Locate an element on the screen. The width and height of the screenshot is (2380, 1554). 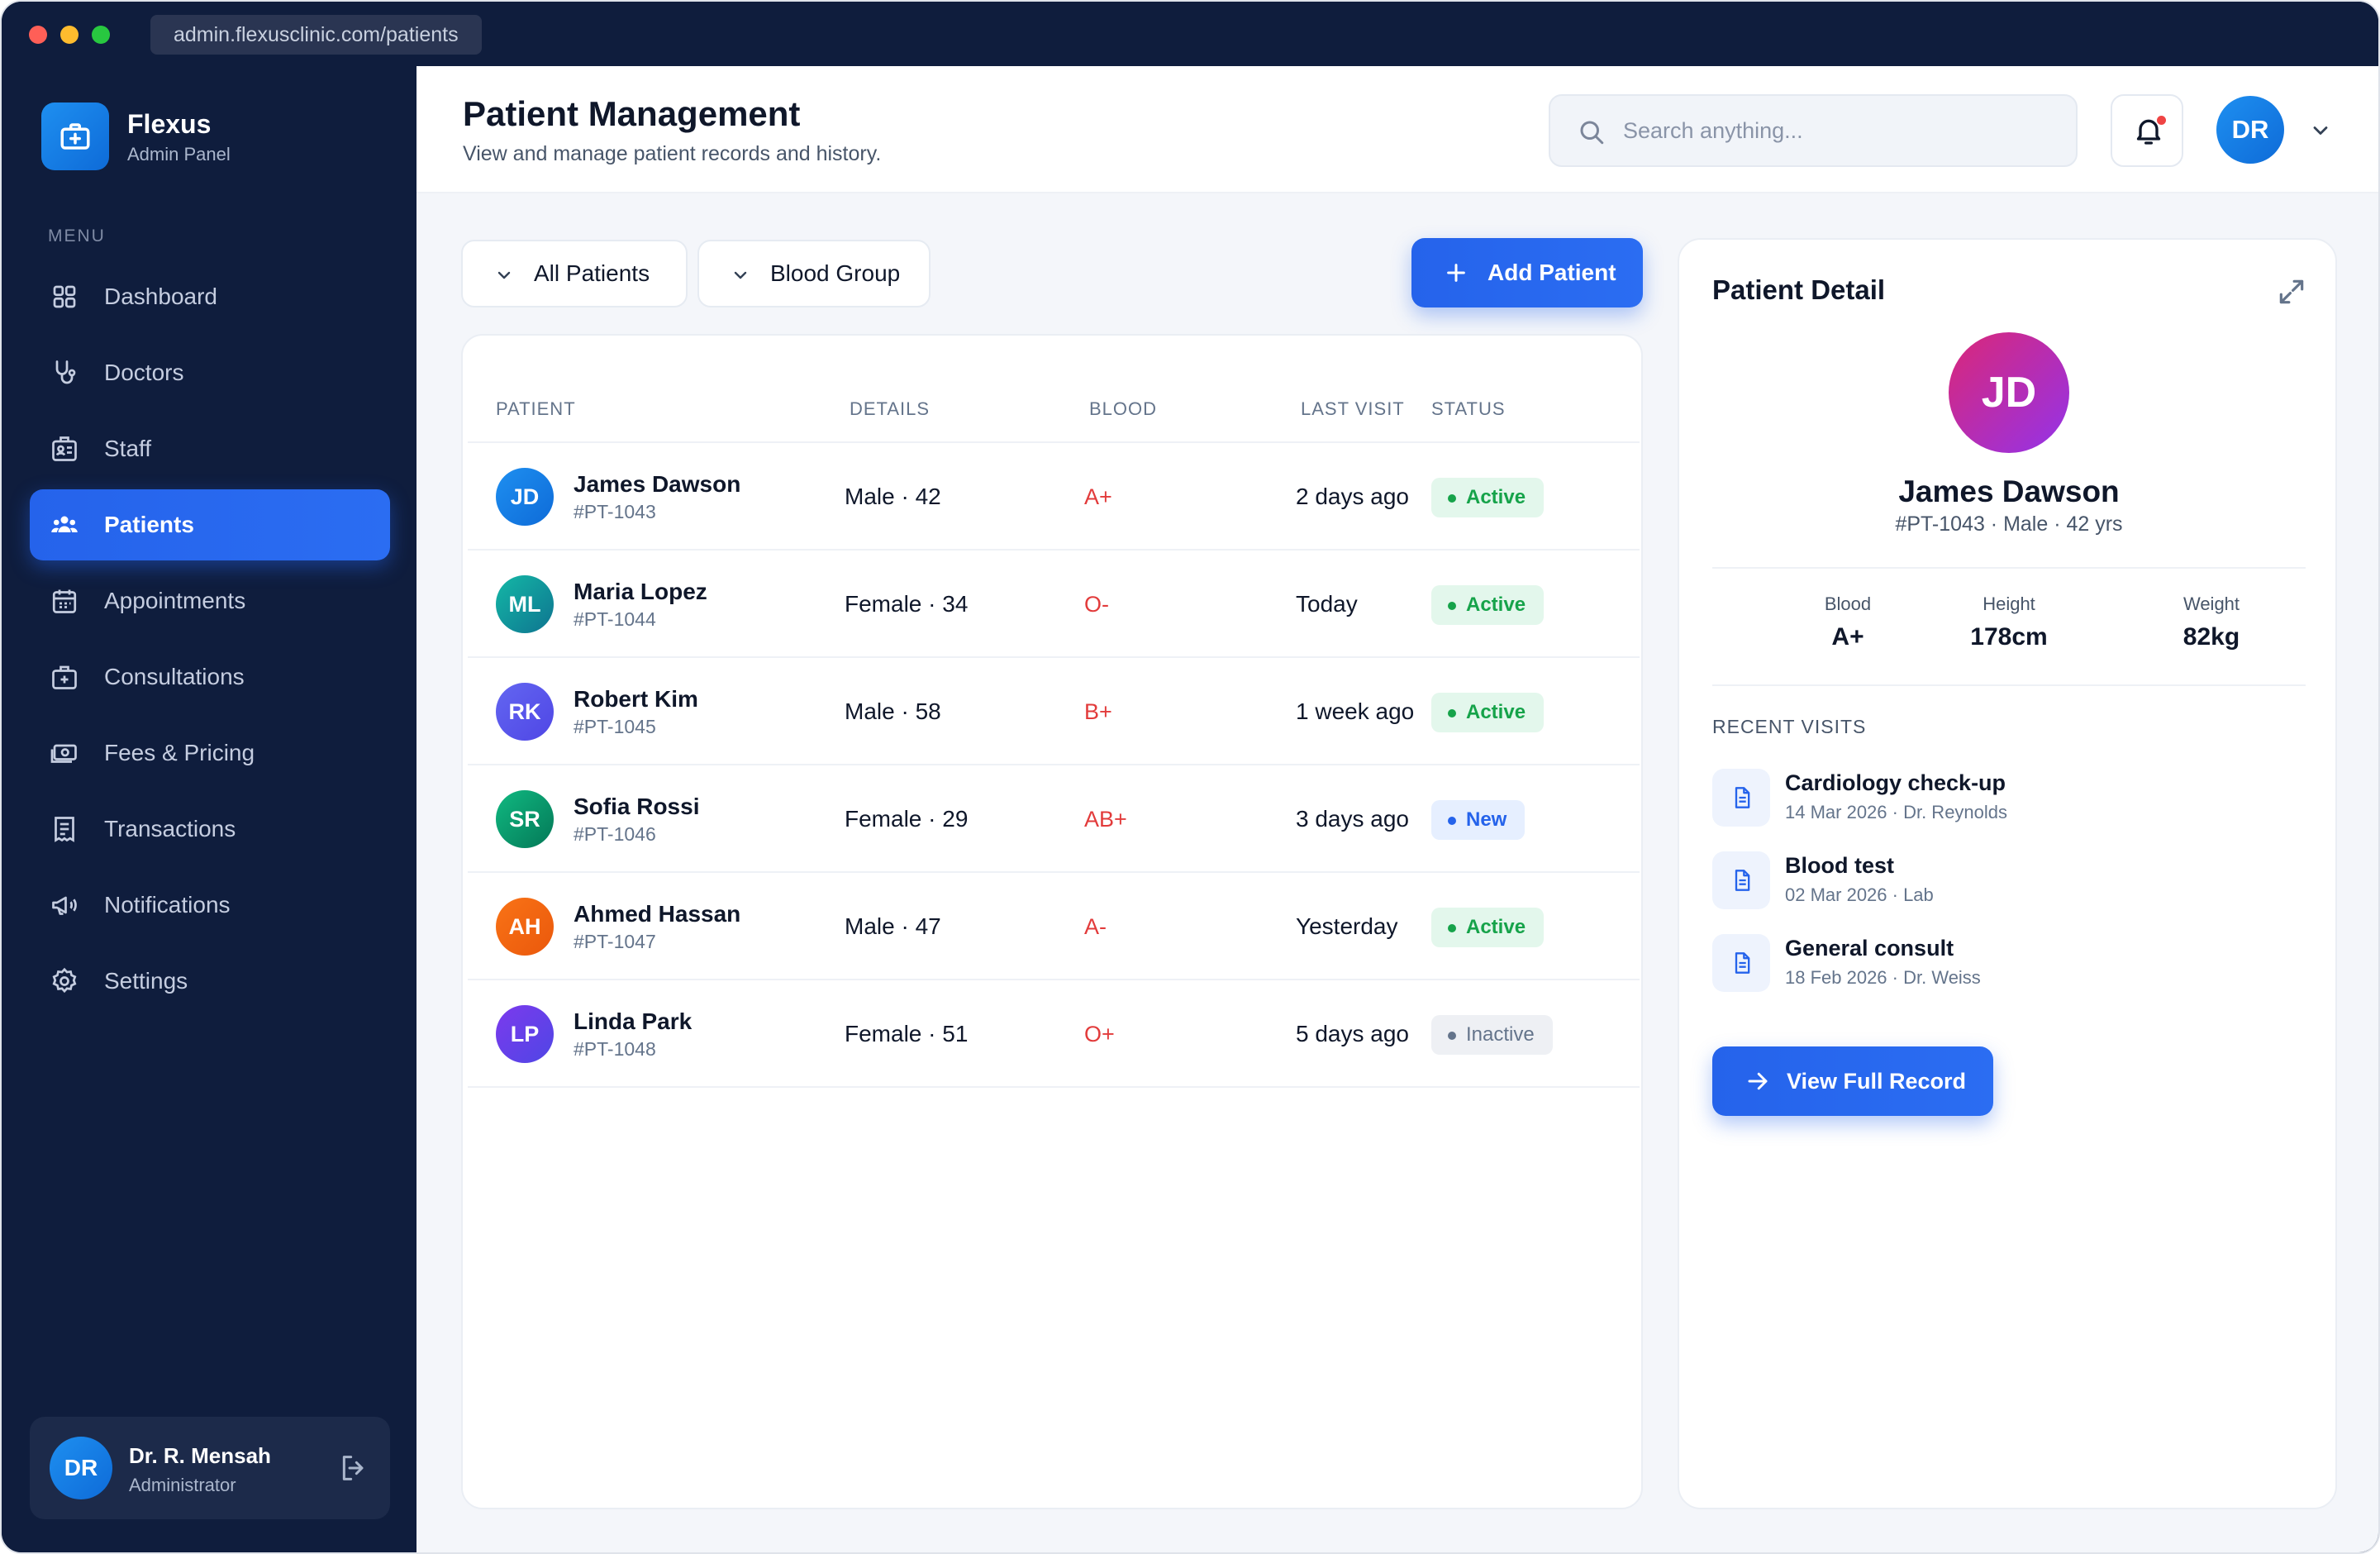
brand-subtitle: Admin Panel is located at coordinates (179, 154).